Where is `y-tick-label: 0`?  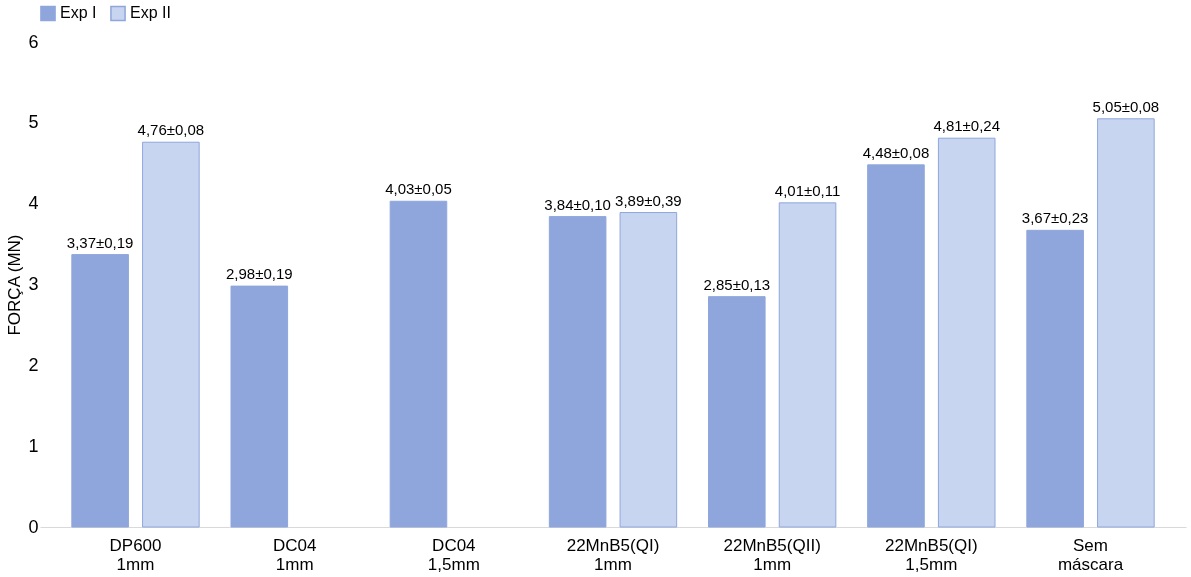 y-tick-label: 0 is located at coordinates (33, 526).